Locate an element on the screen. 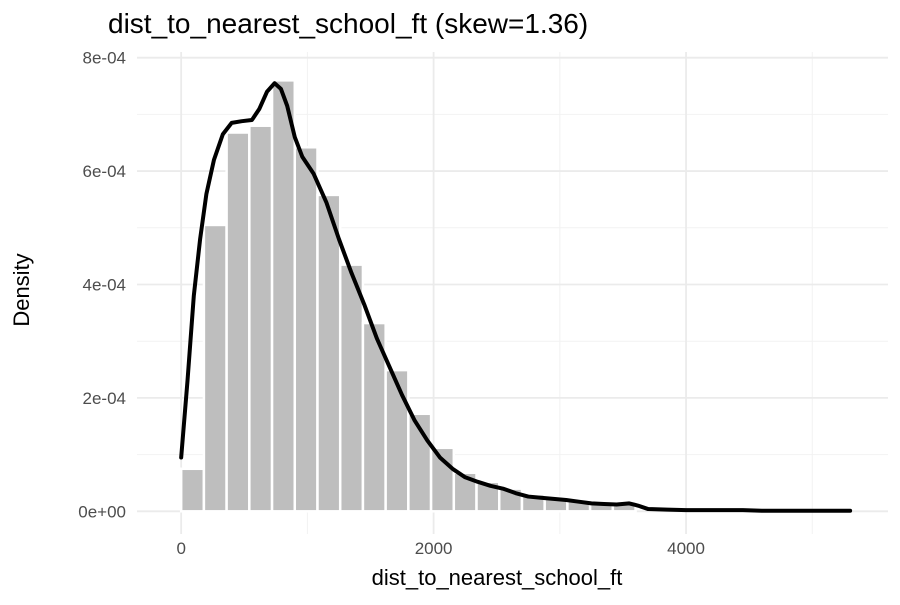 The width and height of the screenshot is (900, 605). y-tick-labels: 0e+00 2e-04 4e-04 6e-04 8e-04 is located at coordinates (102, 285).